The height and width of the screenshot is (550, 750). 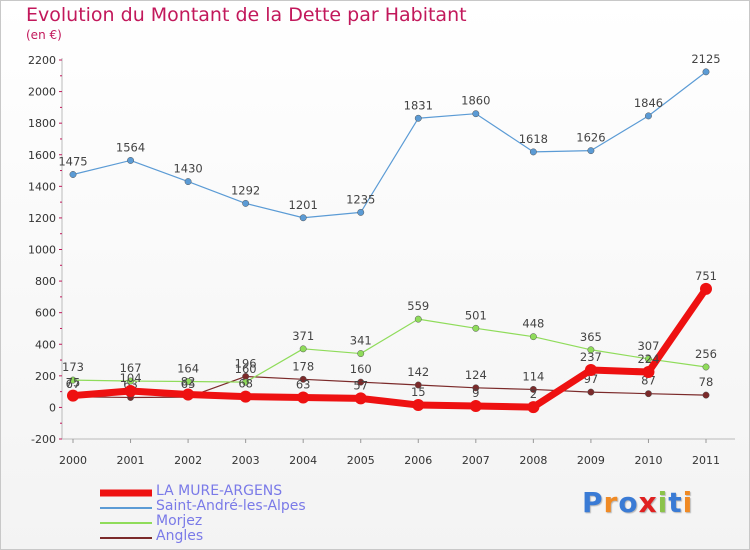 I want to click on data-label: 237, so click(x=591, y=357).